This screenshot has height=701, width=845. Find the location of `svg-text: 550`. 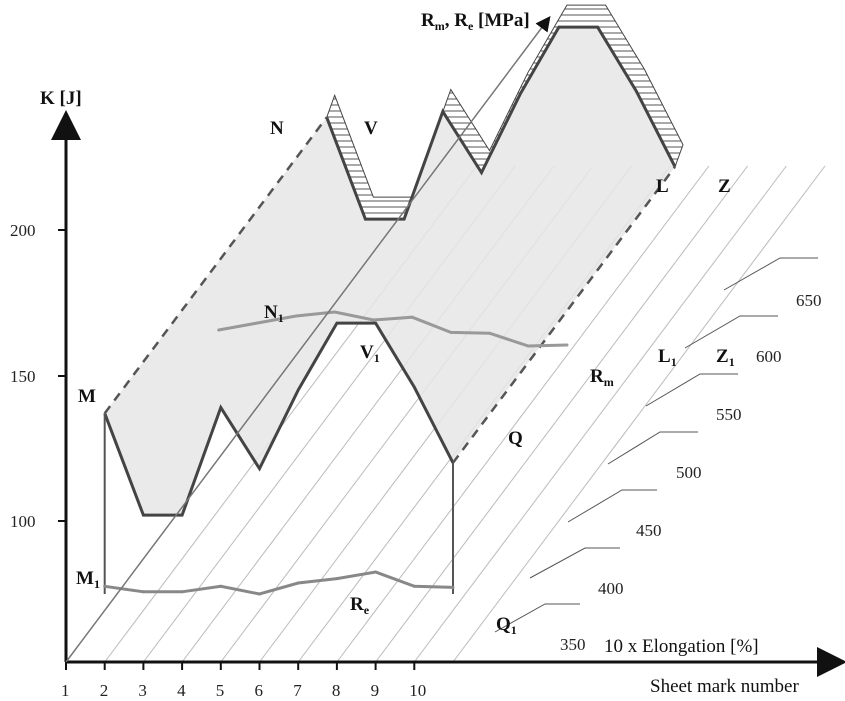

svg-text: 550 is located at coordinates (729, 414).